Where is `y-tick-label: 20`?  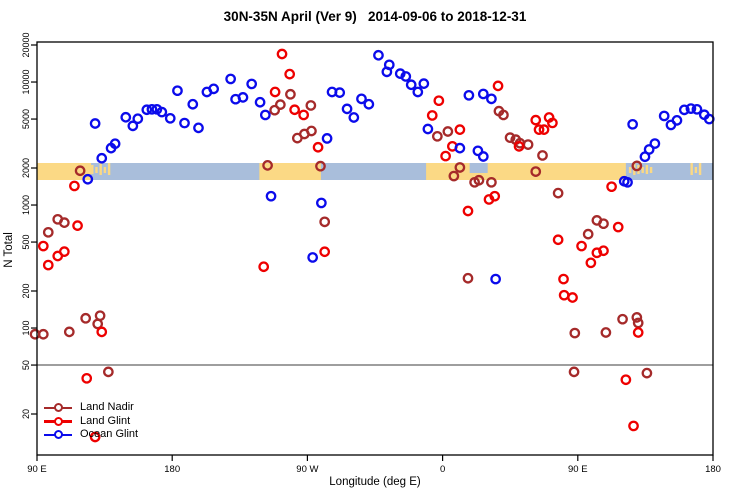
y-tick-label: 20 is located at coordinates (26, 414).